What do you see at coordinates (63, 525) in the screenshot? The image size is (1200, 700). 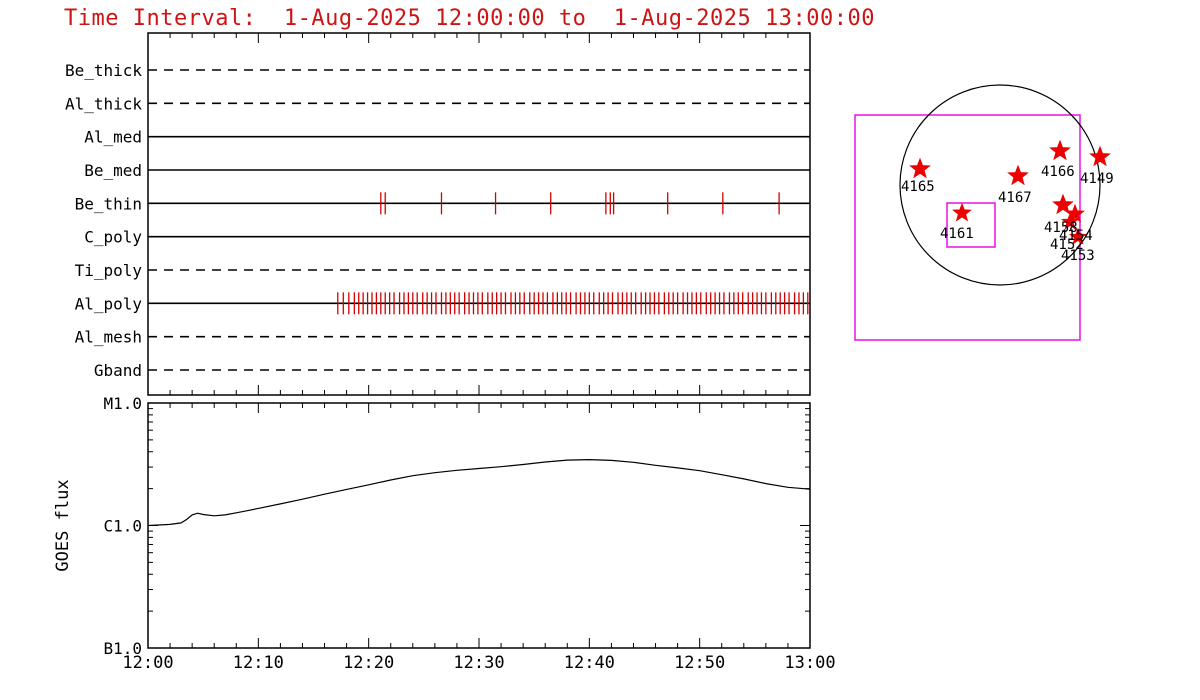 I see `goes-flux-axis-label: GOES flux` at bounding box center [63, 525].